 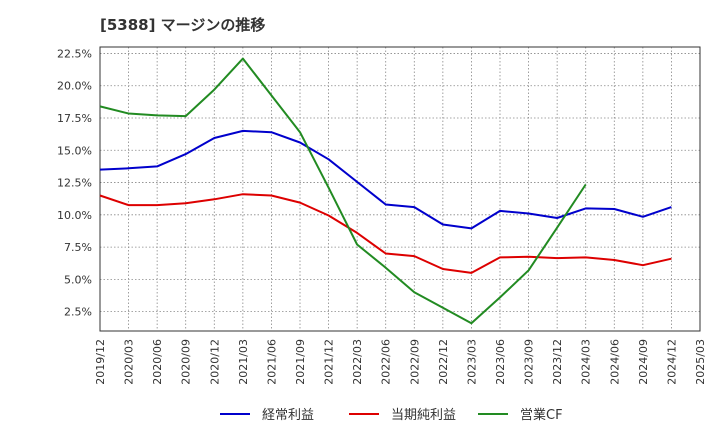 I want to click on y-tick-label: 5.0%, so click(x=78, y=279).